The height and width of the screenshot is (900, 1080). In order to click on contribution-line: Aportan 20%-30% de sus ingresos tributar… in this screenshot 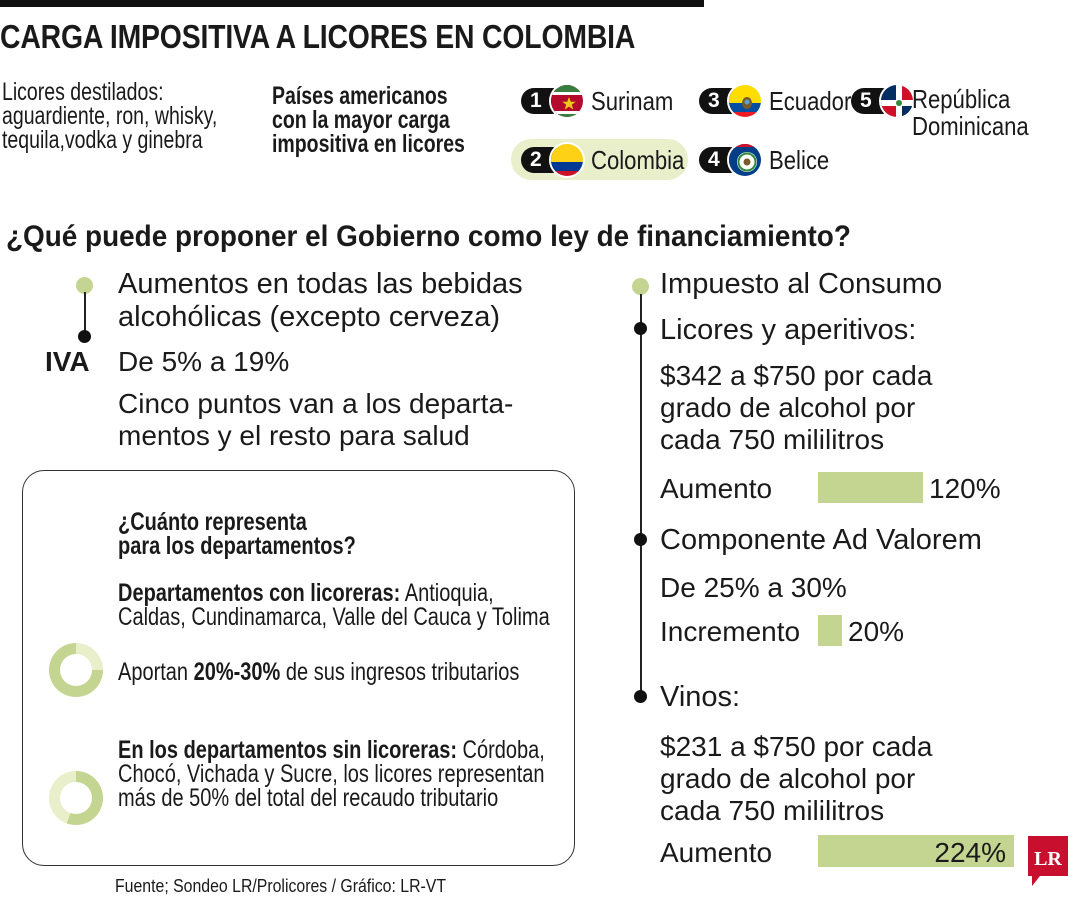, I will do `click(369, 672)`.